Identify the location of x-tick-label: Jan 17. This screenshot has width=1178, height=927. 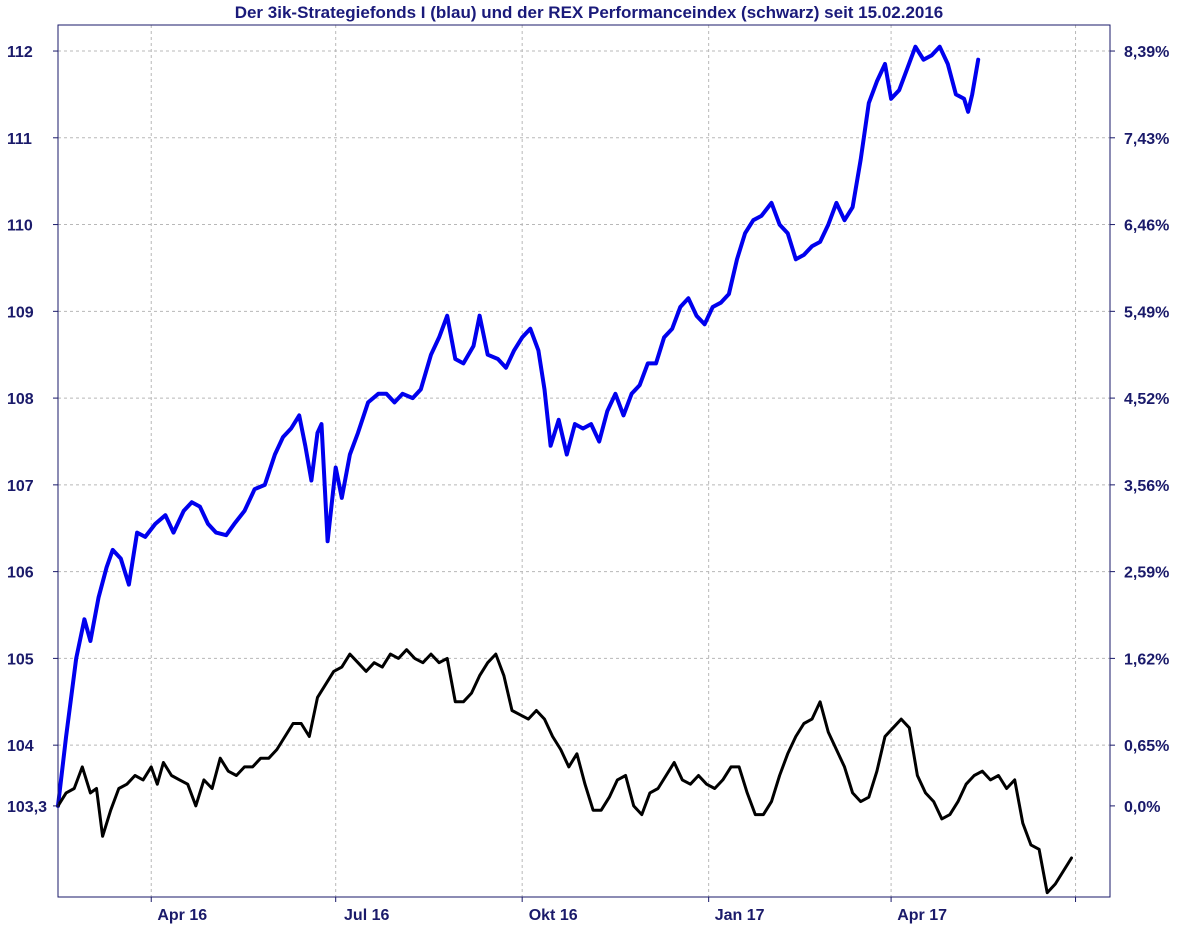
(740, 915).